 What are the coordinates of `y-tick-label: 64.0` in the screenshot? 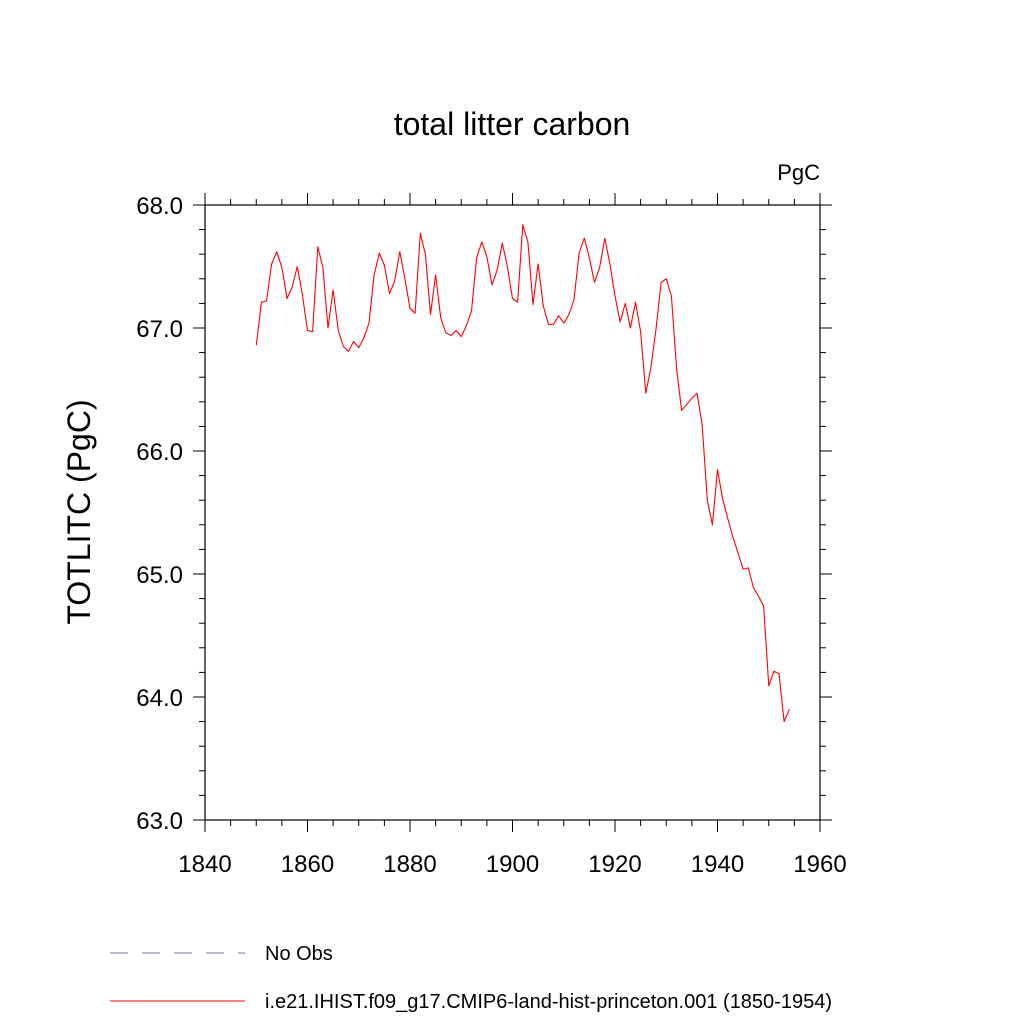 It's located at (159, 698).